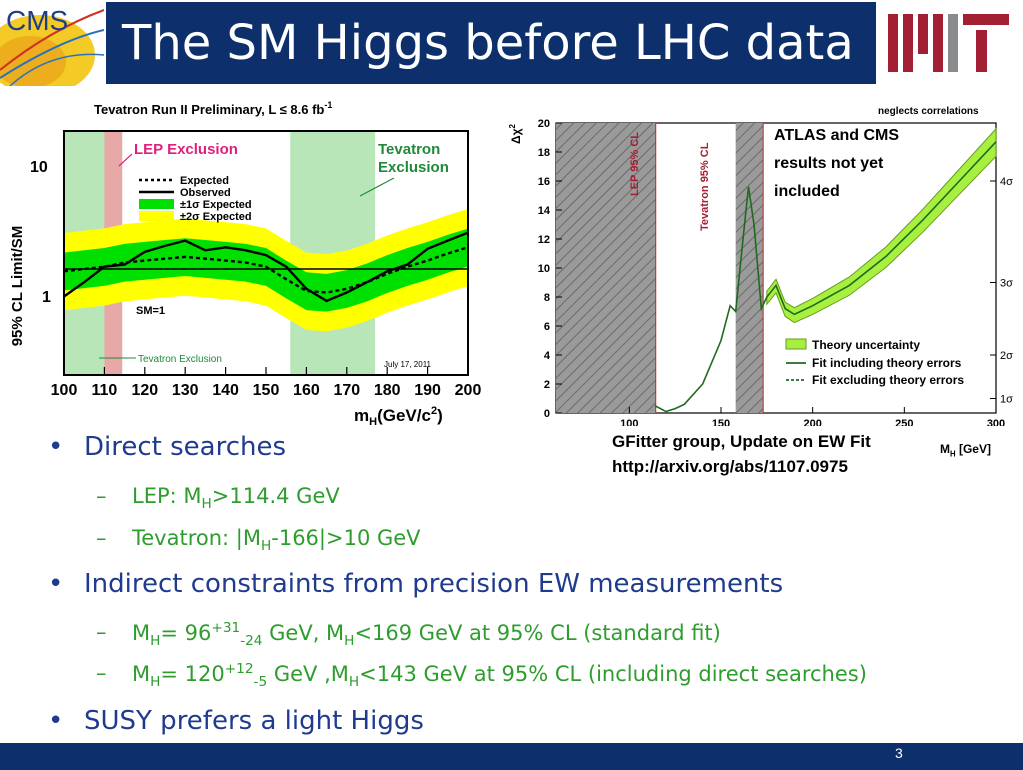  What do you see at coordinates (427, 390) in the screenshot?
I see `x-tick-label: 190` at bounding box center [427, 390].